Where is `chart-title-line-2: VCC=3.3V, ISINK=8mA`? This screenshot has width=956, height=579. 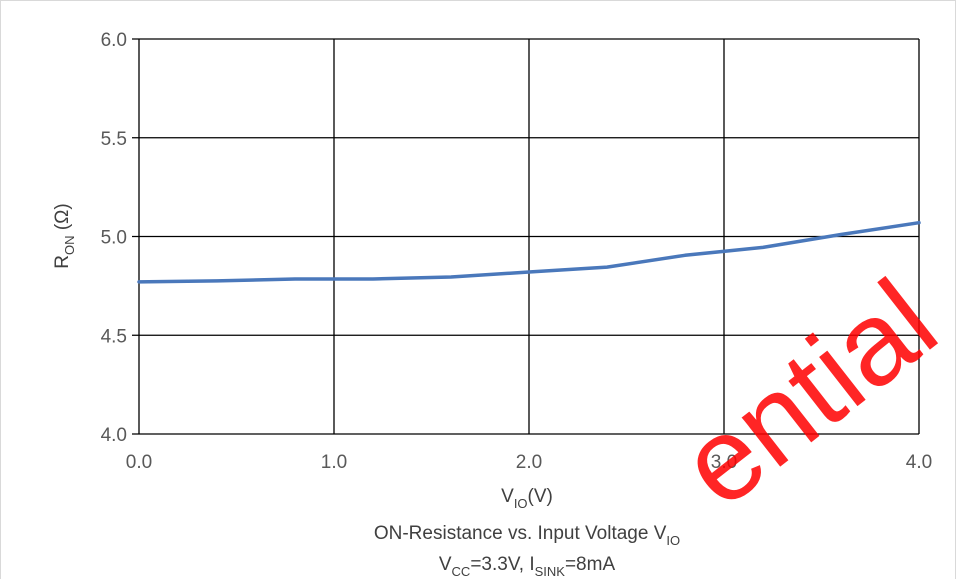 chart-title-line-2: VCC=3.3V, ISINK=8mA is located at coordinates (527, 566).